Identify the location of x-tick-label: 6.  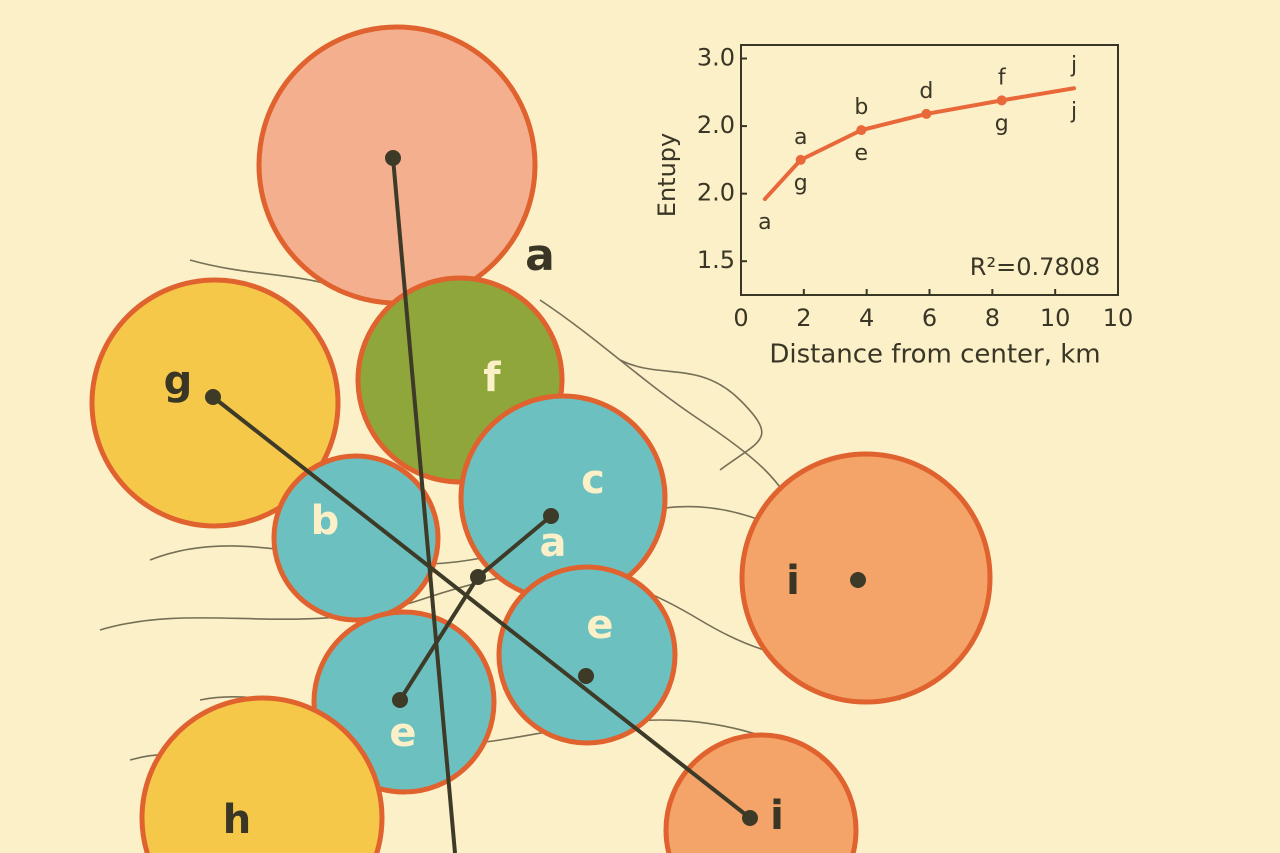
(929, 318).